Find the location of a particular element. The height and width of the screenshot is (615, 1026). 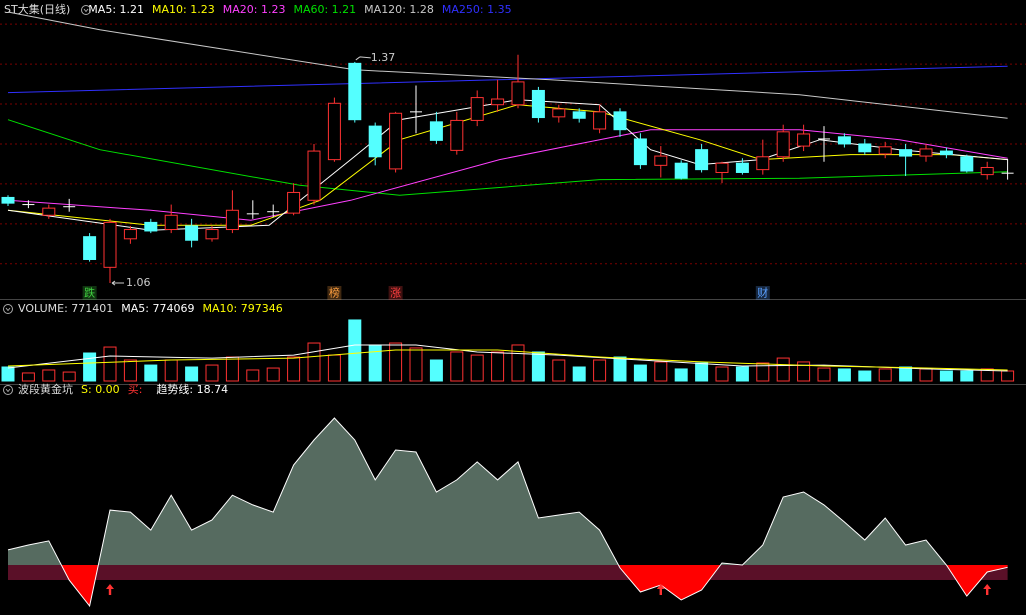

legend-name: MA60 is located at coordinates (308, 9).